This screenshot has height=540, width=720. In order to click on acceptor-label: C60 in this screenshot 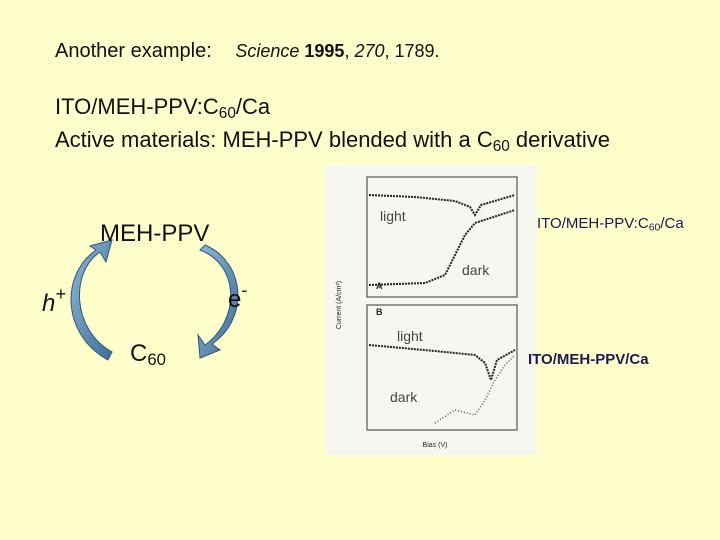, I will do `click(148, 355)`.